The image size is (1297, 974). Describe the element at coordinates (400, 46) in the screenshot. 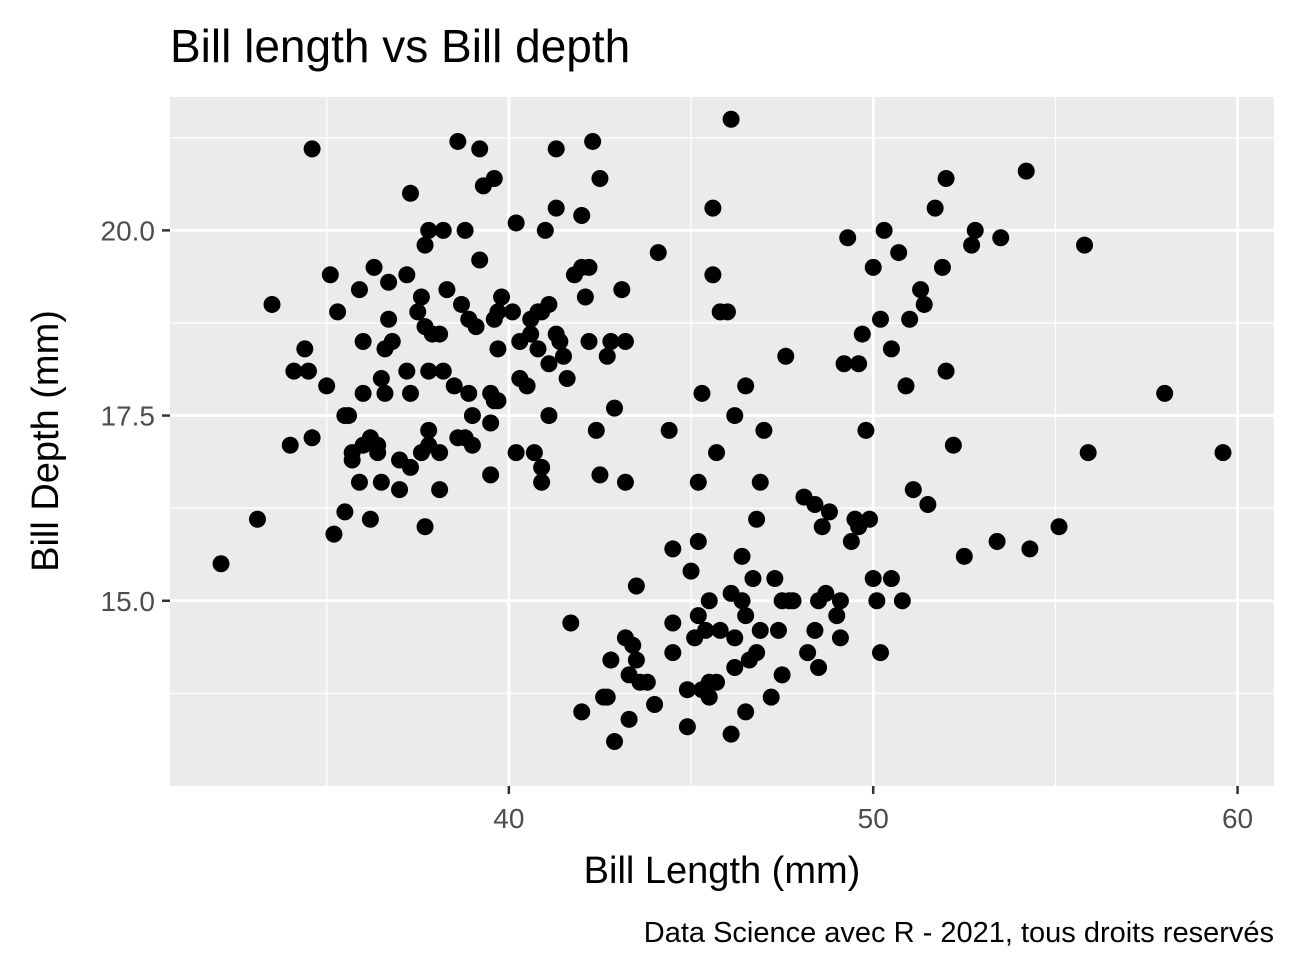

I see `chart-title: Bill length vs Bill depth` at that location.